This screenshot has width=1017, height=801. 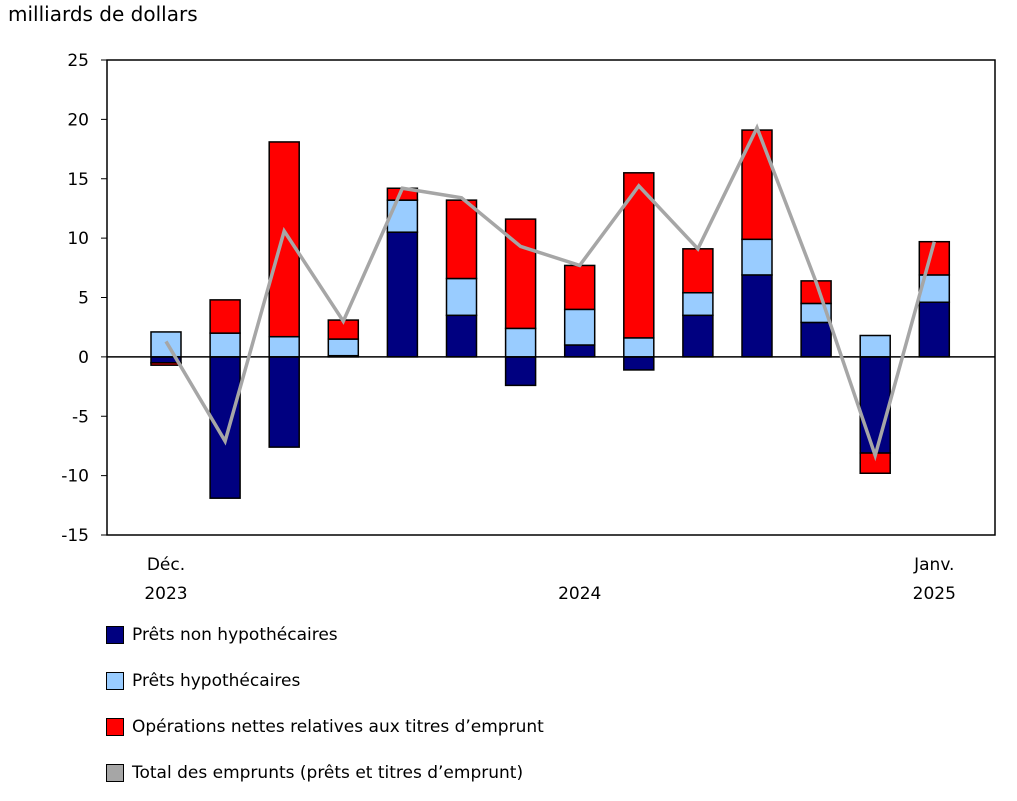 I want to click on y-tick-label: -10, so click(x=75, y=477).